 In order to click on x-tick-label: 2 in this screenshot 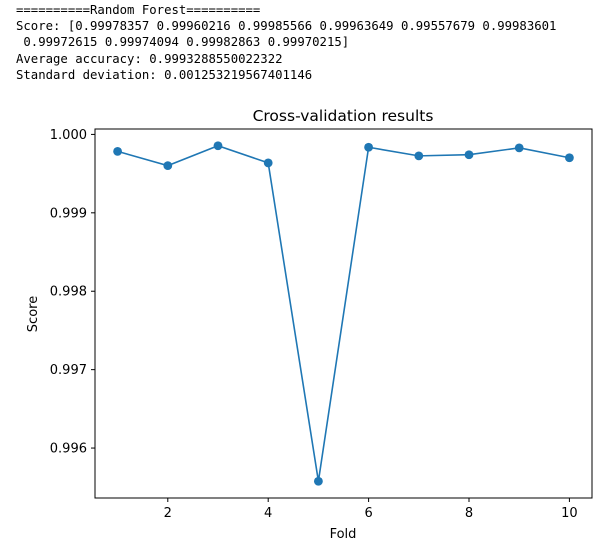, I will do `click(168, 513)`.